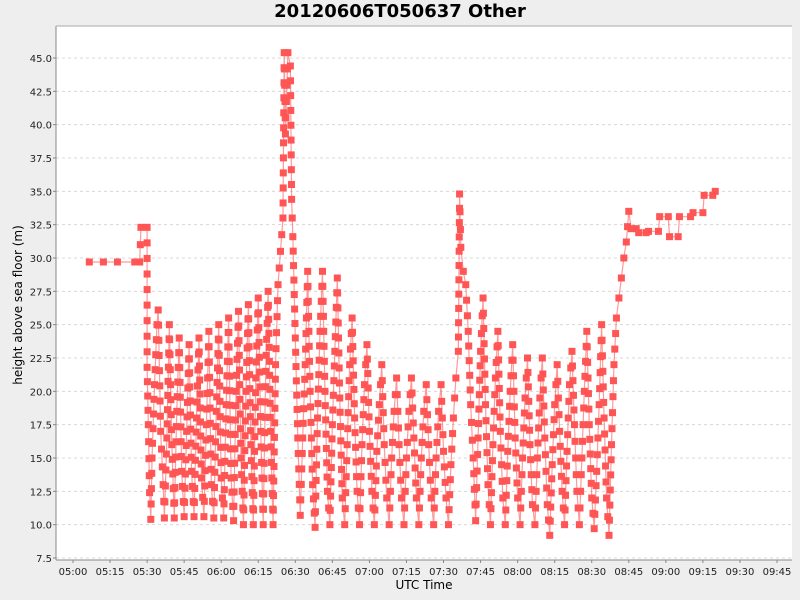 The width and height of the screenshot is (800, 600). Describe the element at coordinates (406, 572) in the screenshot. I see `svg-text: 07:15` at that location.